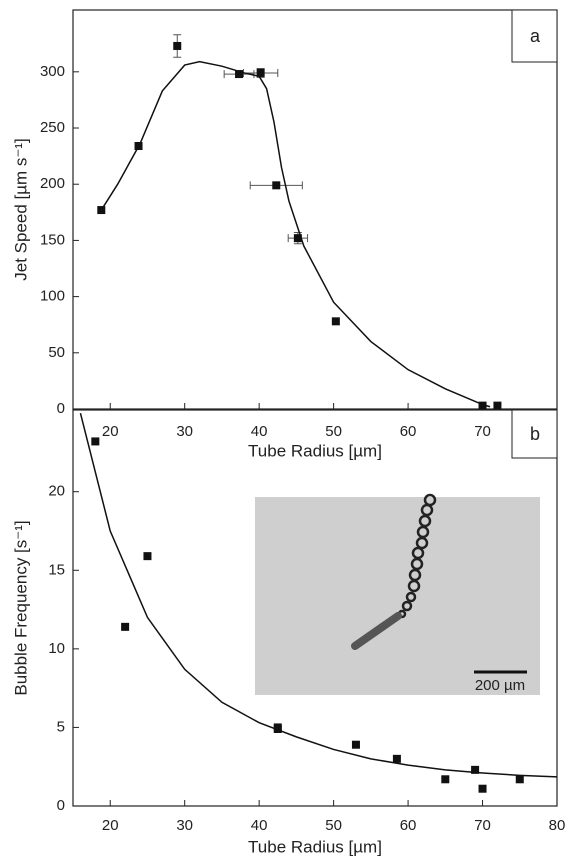 This screenshot has height=862, width=568. Describe the element at coordinates (52, 71) in the screenshot. I see `y-tick-label: 300` at that location.